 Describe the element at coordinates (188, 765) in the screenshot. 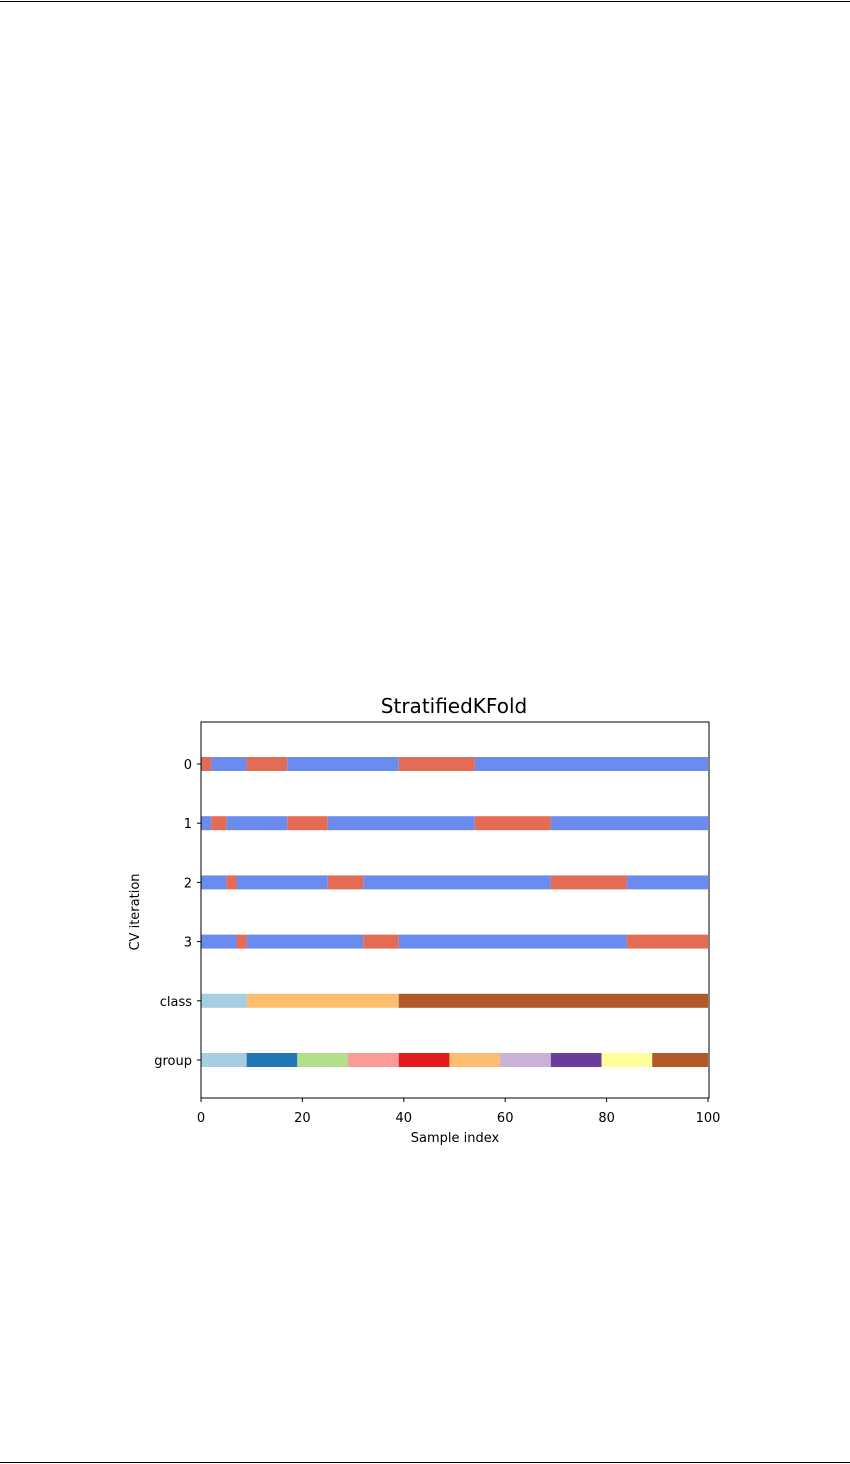

I see `row-0-label: 0` at that location.